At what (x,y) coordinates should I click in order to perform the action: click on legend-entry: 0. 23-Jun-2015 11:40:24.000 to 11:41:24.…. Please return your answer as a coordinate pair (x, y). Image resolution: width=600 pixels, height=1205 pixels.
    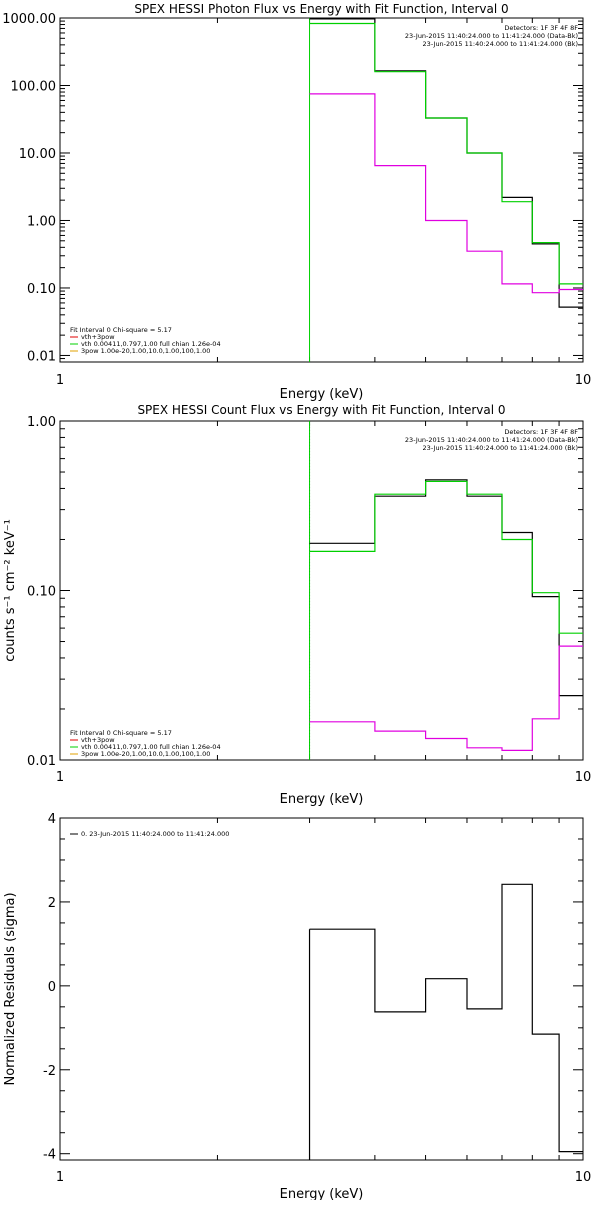
    Looking at the image, I should click on (155, 834).